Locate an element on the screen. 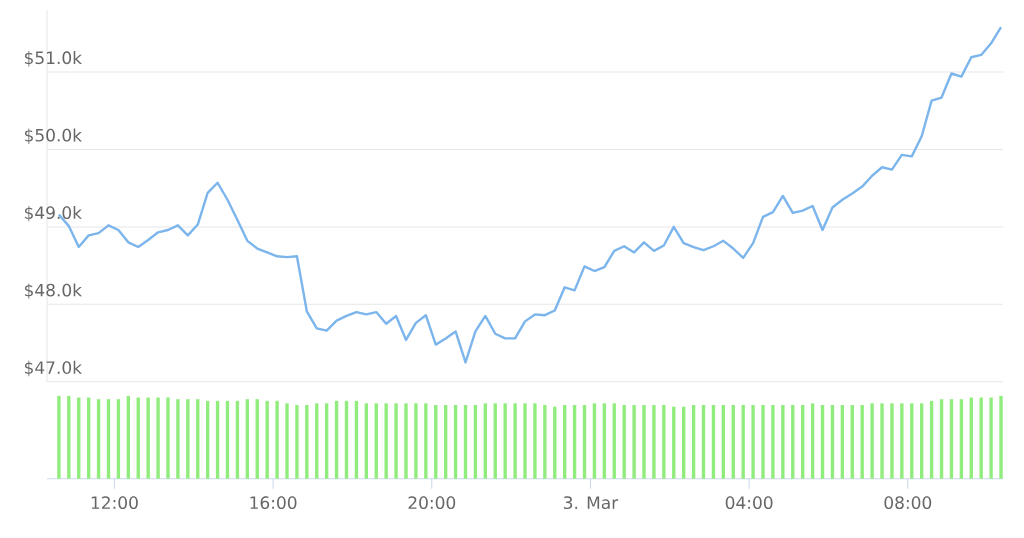  y-tick-label: $51.0k is located at coordinates (53, 59).